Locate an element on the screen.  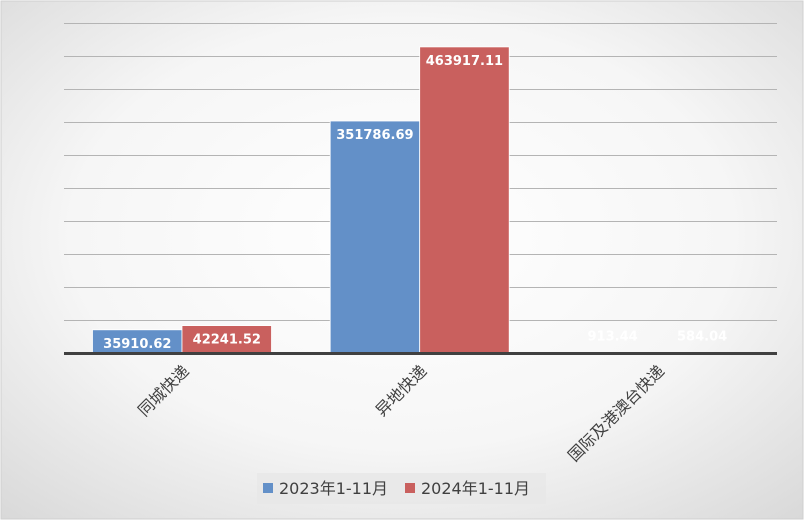
legend-swatch-2024 is located at coordinates (410, 488).